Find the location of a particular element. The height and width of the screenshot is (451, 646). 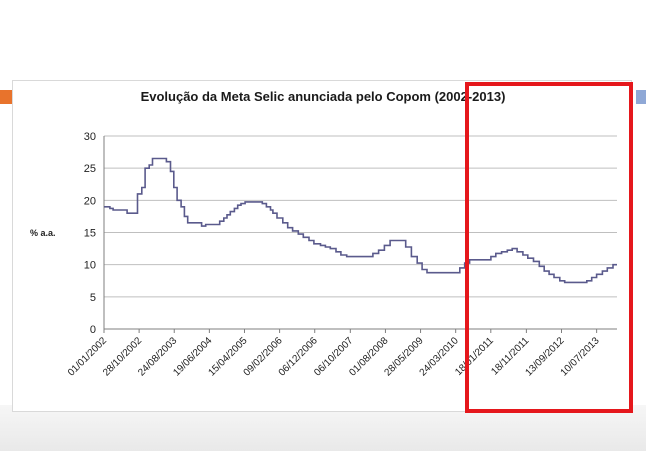

y-tick-label: 5 is located at coordinates (93, 298).